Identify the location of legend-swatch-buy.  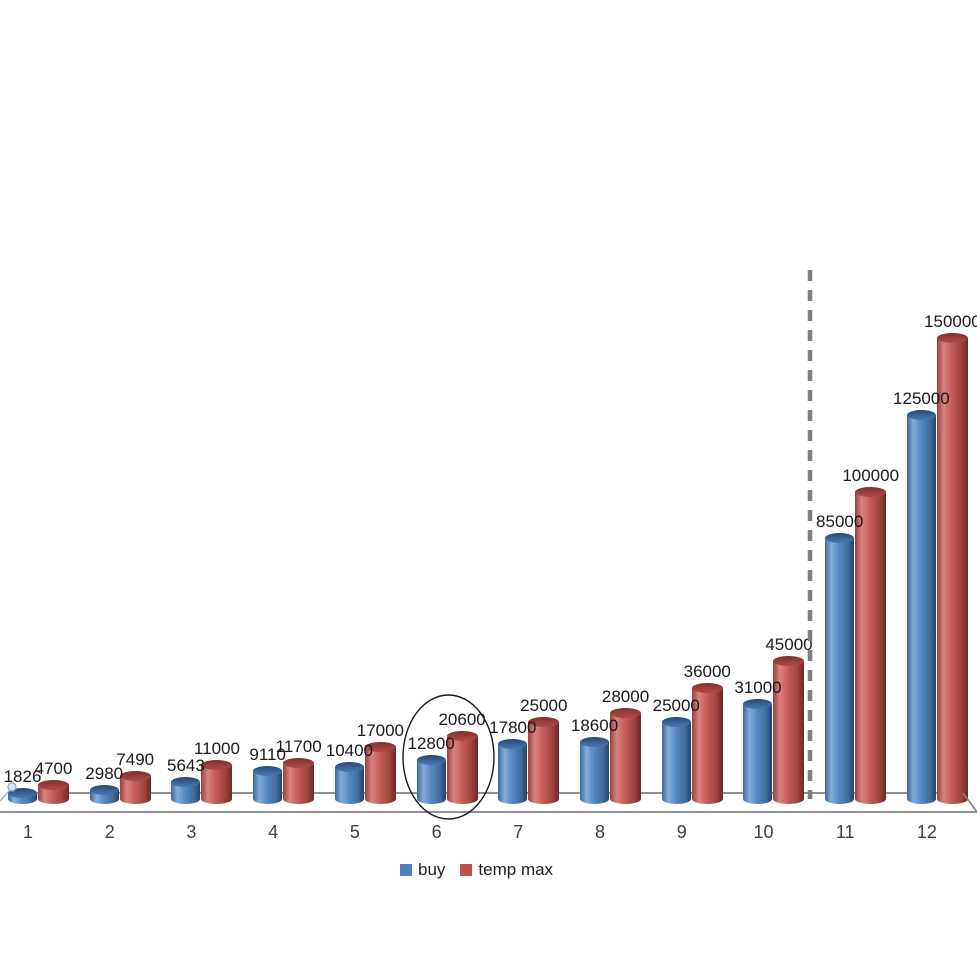
(406, 870).